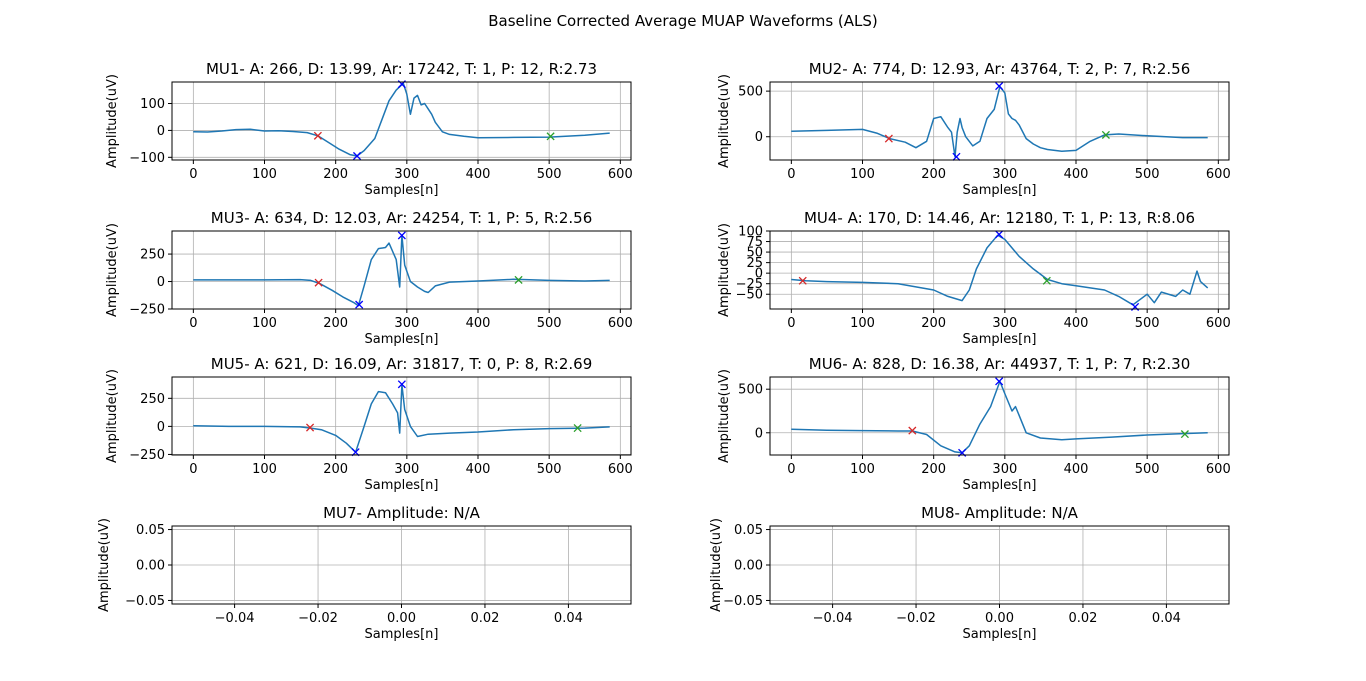 The width and height of the screenshot is (1366, 681). I want to click on mu1-xtick-label: 0, so click(193, 174).